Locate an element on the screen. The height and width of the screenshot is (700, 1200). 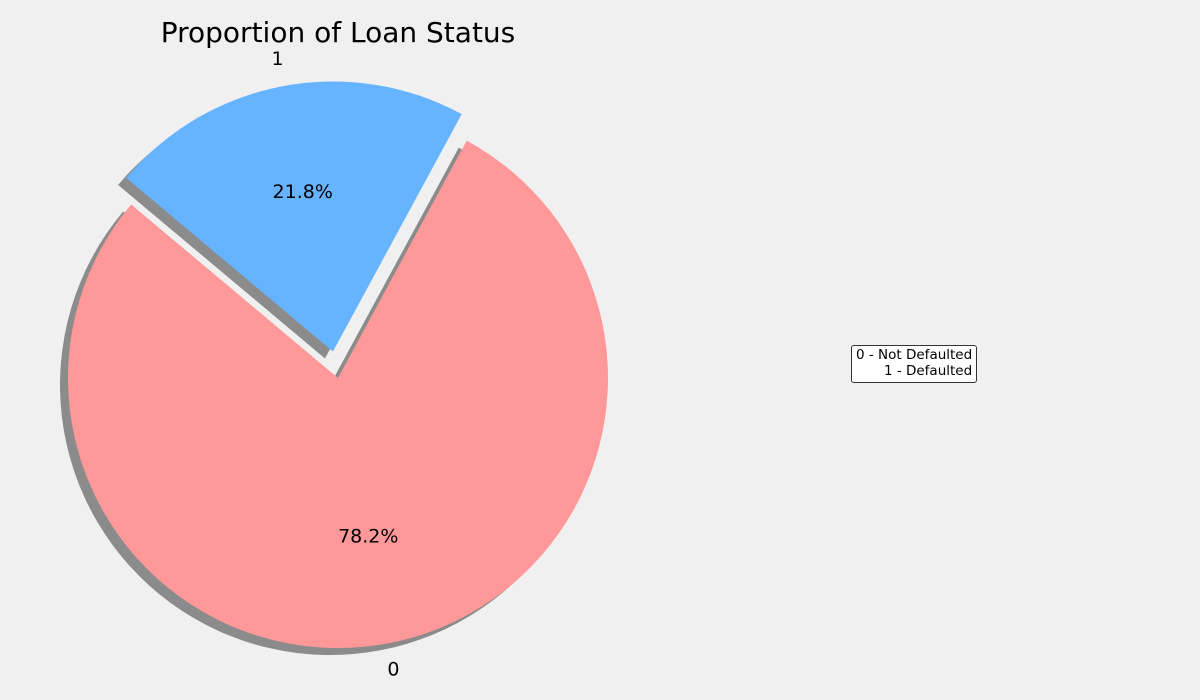
slice-pct-label-1: 21.8% is located at coordinates (303, 192).